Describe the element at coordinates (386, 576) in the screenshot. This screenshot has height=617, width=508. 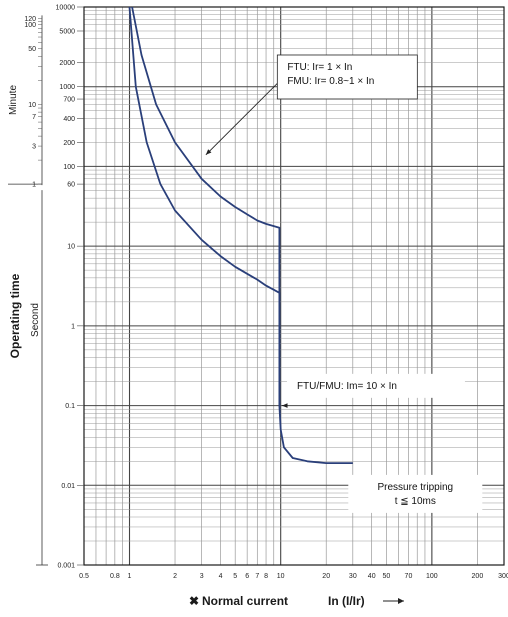
I see `x-tick-label: 50` at that location.